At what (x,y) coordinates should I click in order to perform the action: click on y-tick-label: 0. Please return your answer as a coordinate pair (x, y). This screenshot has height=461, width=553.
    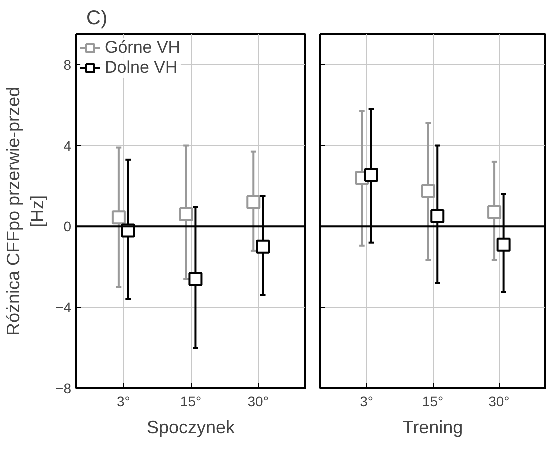
    Looking at the image, I should click on (68, 226).